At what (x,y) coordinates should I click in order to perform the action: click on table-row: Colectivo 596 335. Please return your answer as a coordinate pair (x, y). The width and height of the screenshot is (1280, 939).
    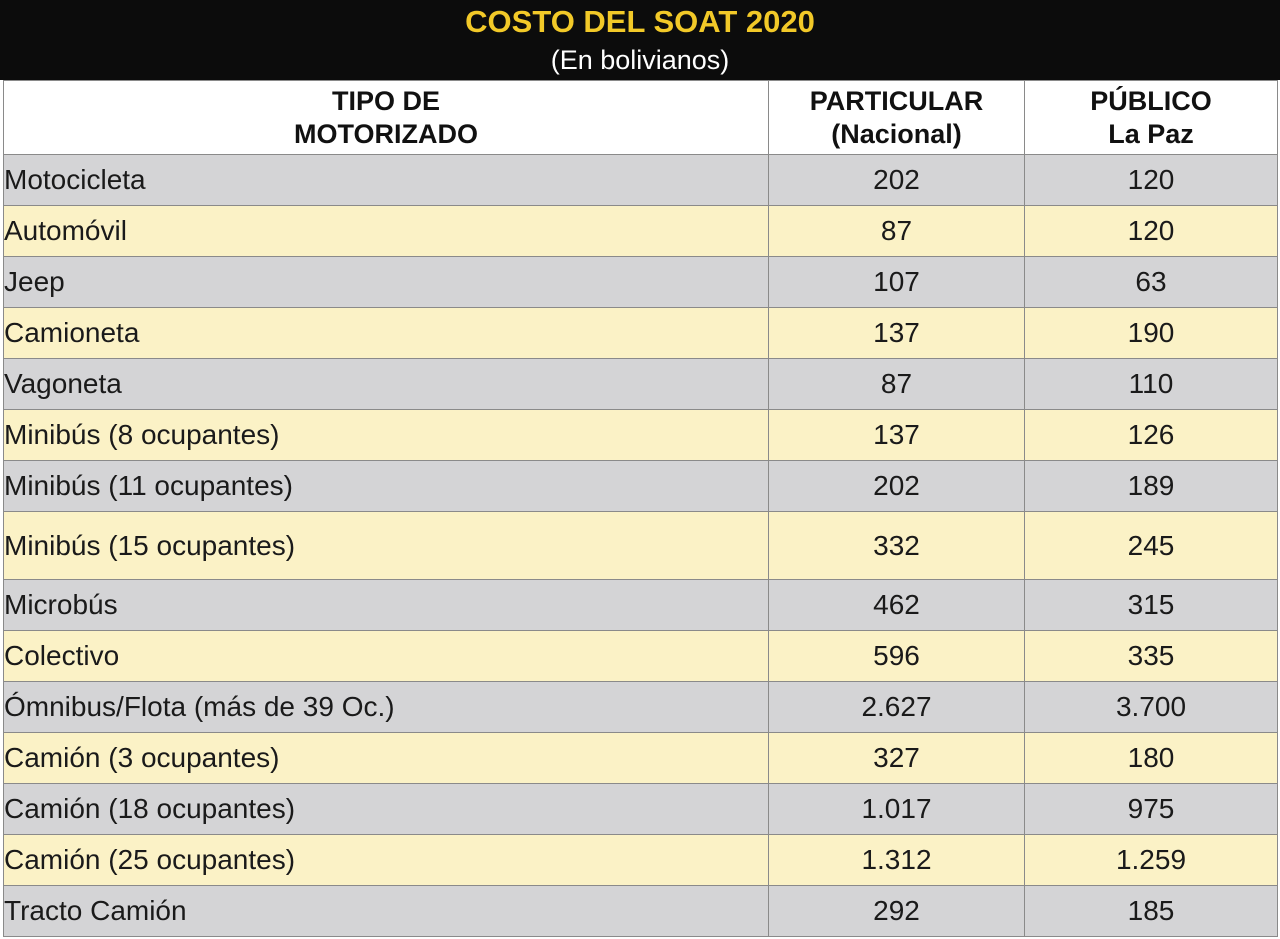
    Looking at the image, I should click on (640, 656).